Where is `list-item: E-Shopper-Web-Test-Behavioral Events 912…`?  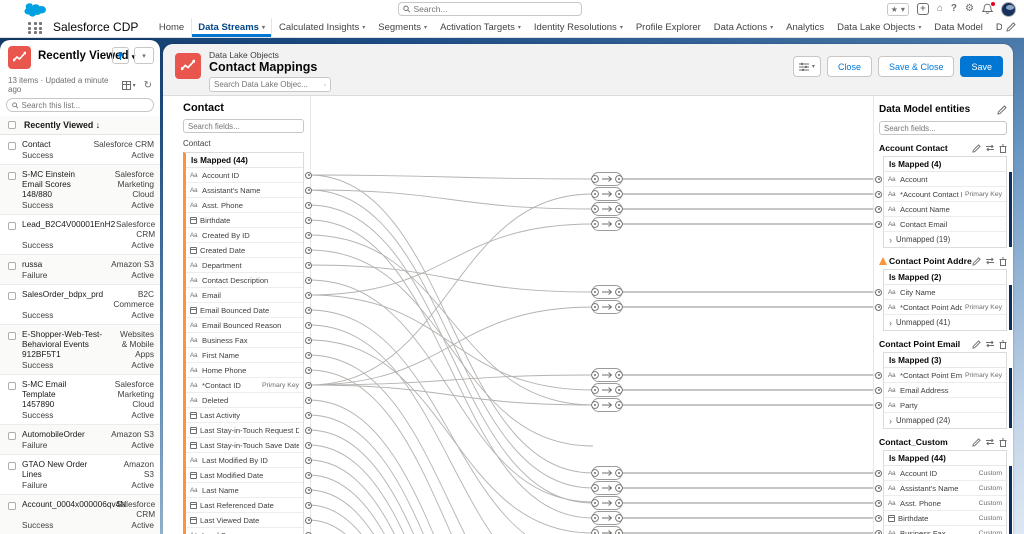 list-item: E-Shopper-Web-Test-Behavioral Events 912… is located at coordinates (80, 350).